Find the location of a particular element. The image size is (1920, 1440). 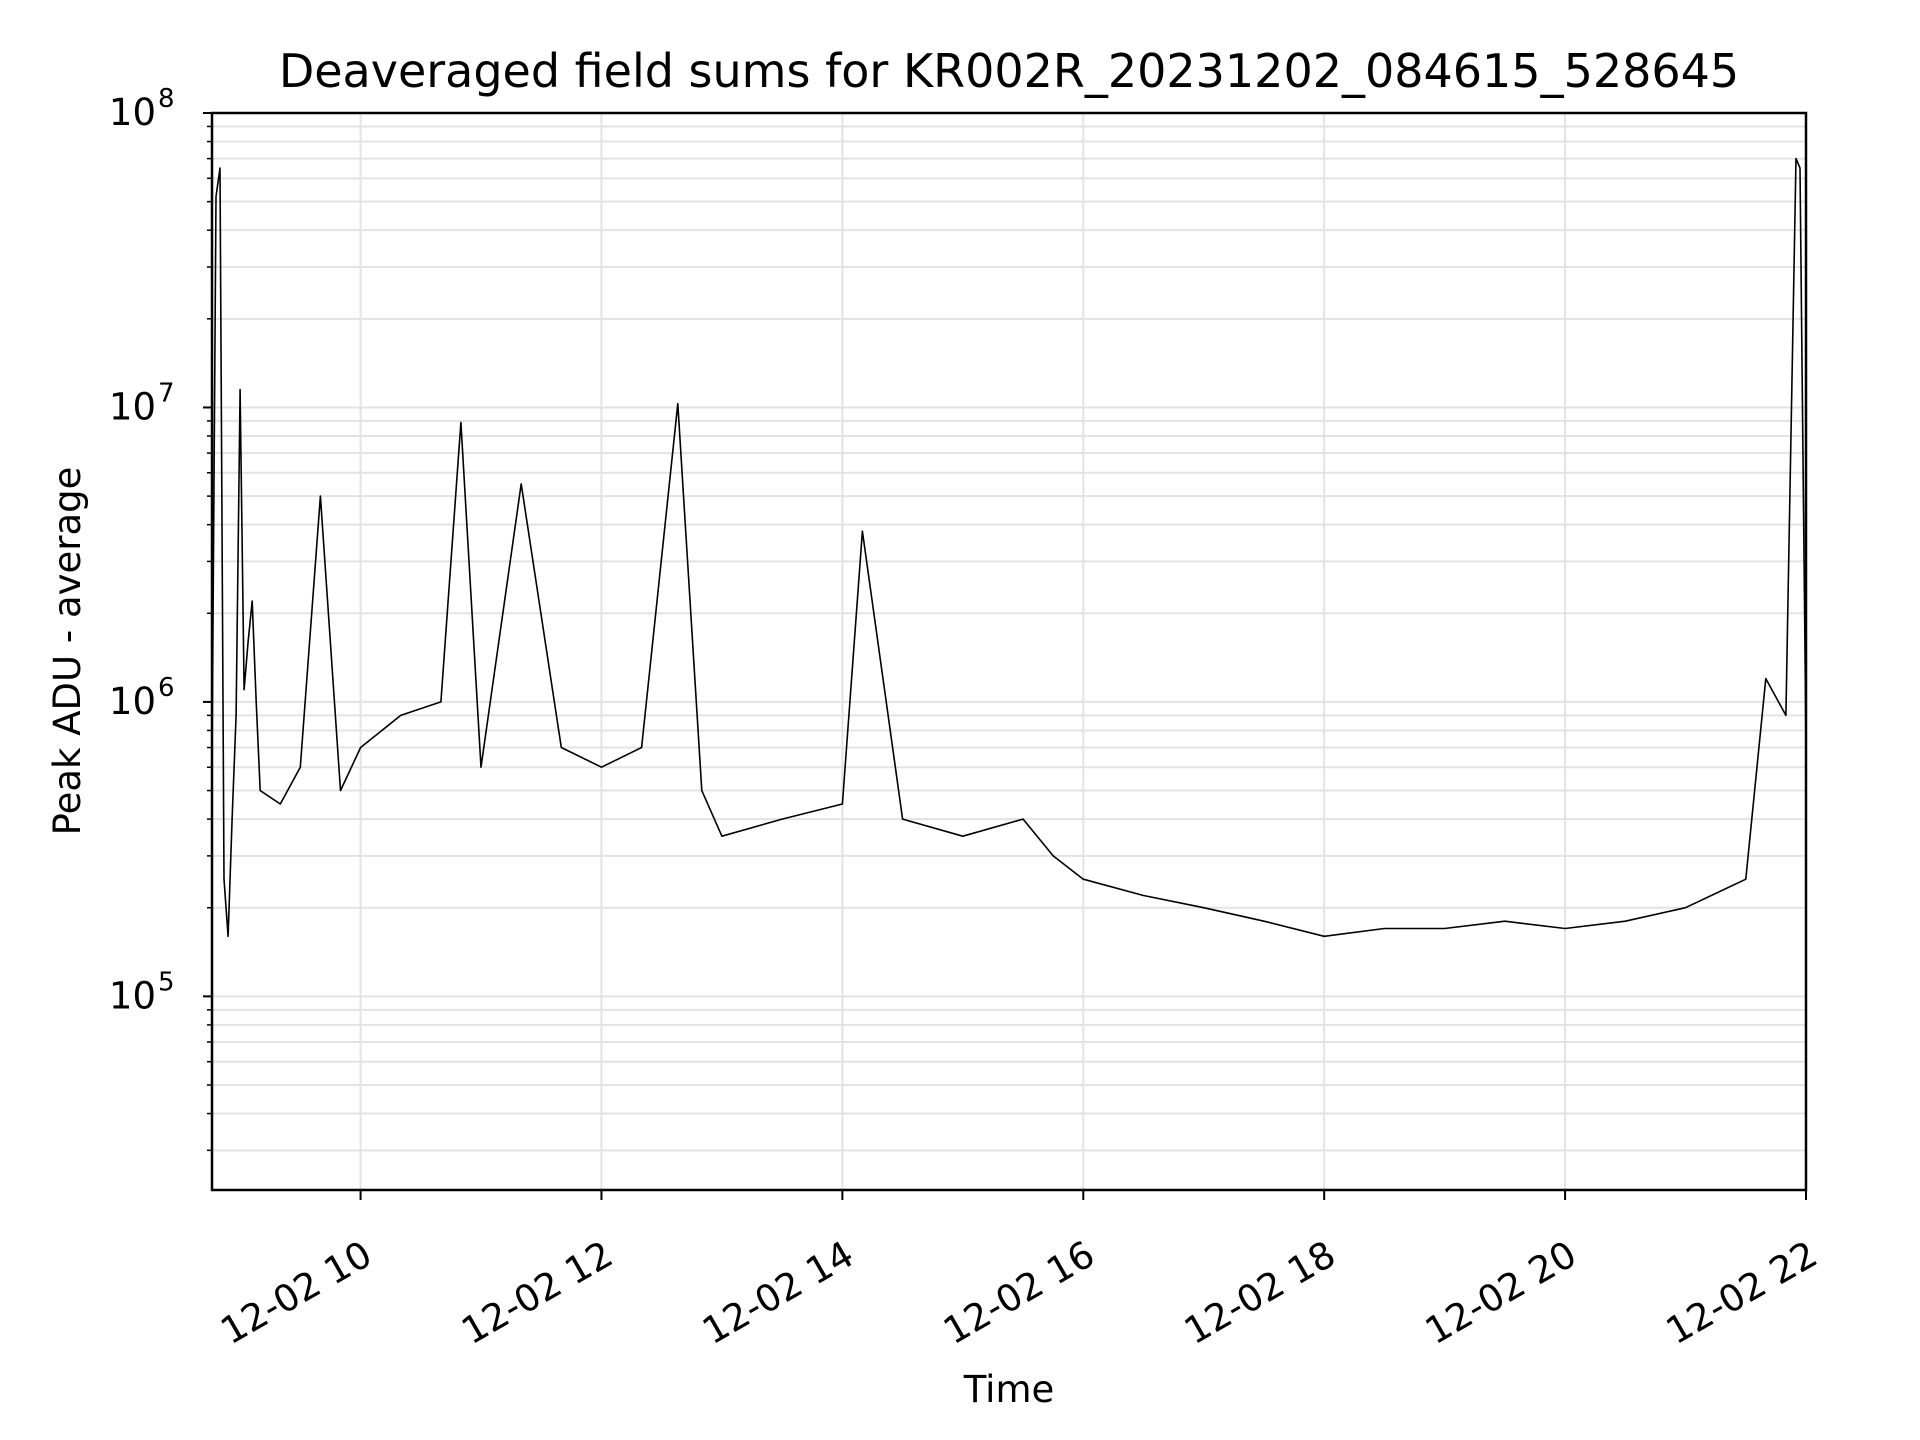

y-tick-label-exponent: 5 is located at coordinates (166, 982).